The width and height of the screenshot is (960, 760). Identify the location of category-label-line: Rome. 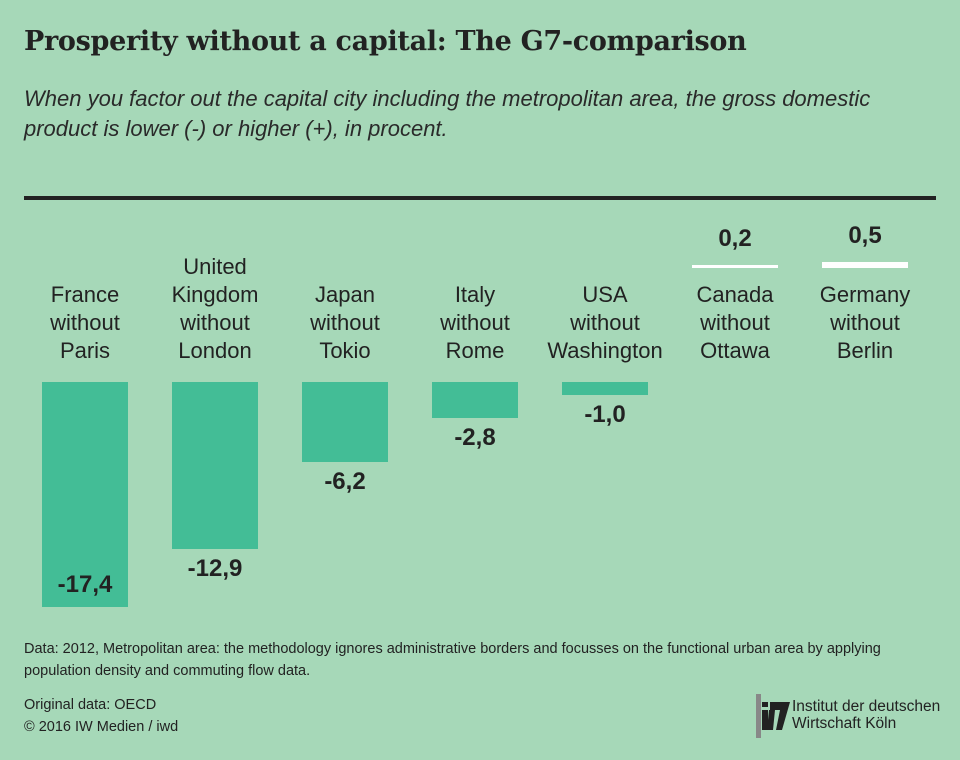
(475, 350).